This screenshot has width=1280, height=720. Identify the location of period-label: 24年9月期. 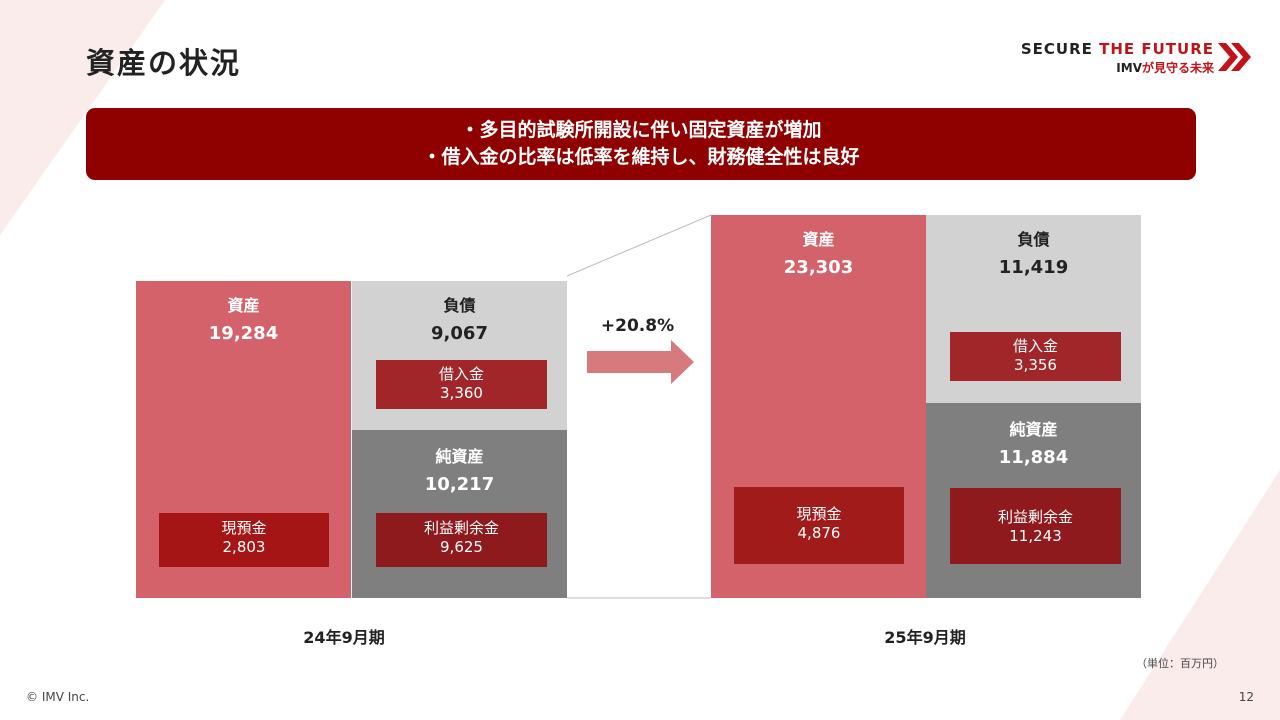
(344, 637).